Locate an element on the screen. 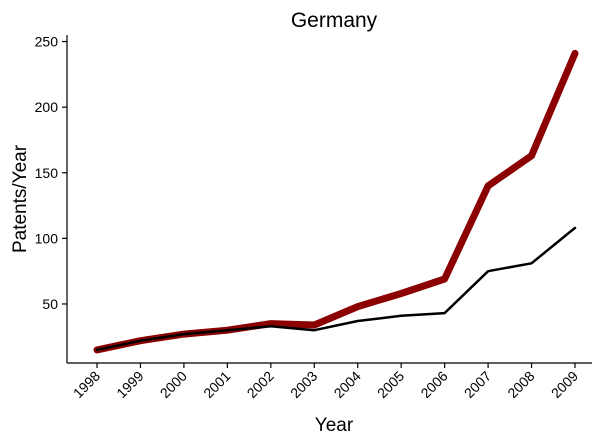  y-tick-label: 250 is located at coordinates (47, 42).